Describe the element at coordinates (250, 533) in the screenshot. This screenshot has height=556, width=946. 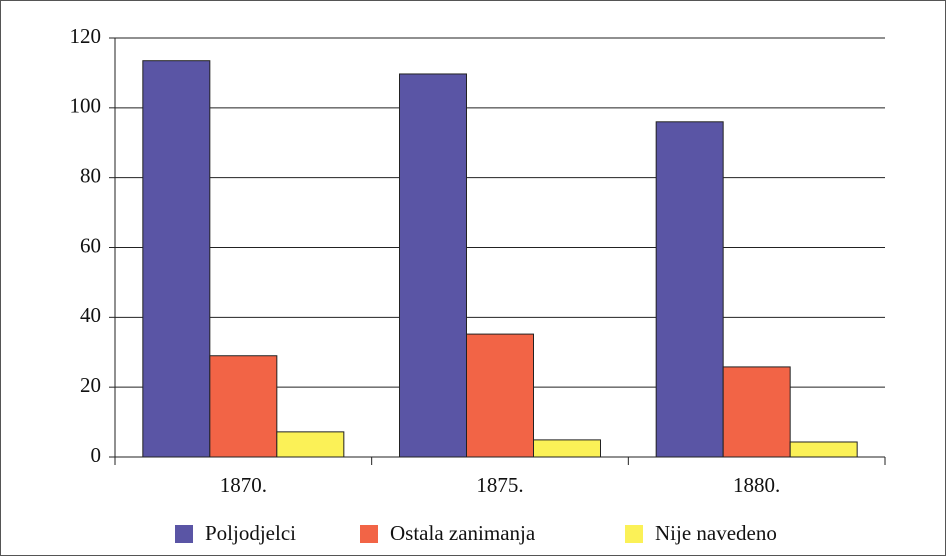
I see `legend-label: Poljodjelci` at that location.